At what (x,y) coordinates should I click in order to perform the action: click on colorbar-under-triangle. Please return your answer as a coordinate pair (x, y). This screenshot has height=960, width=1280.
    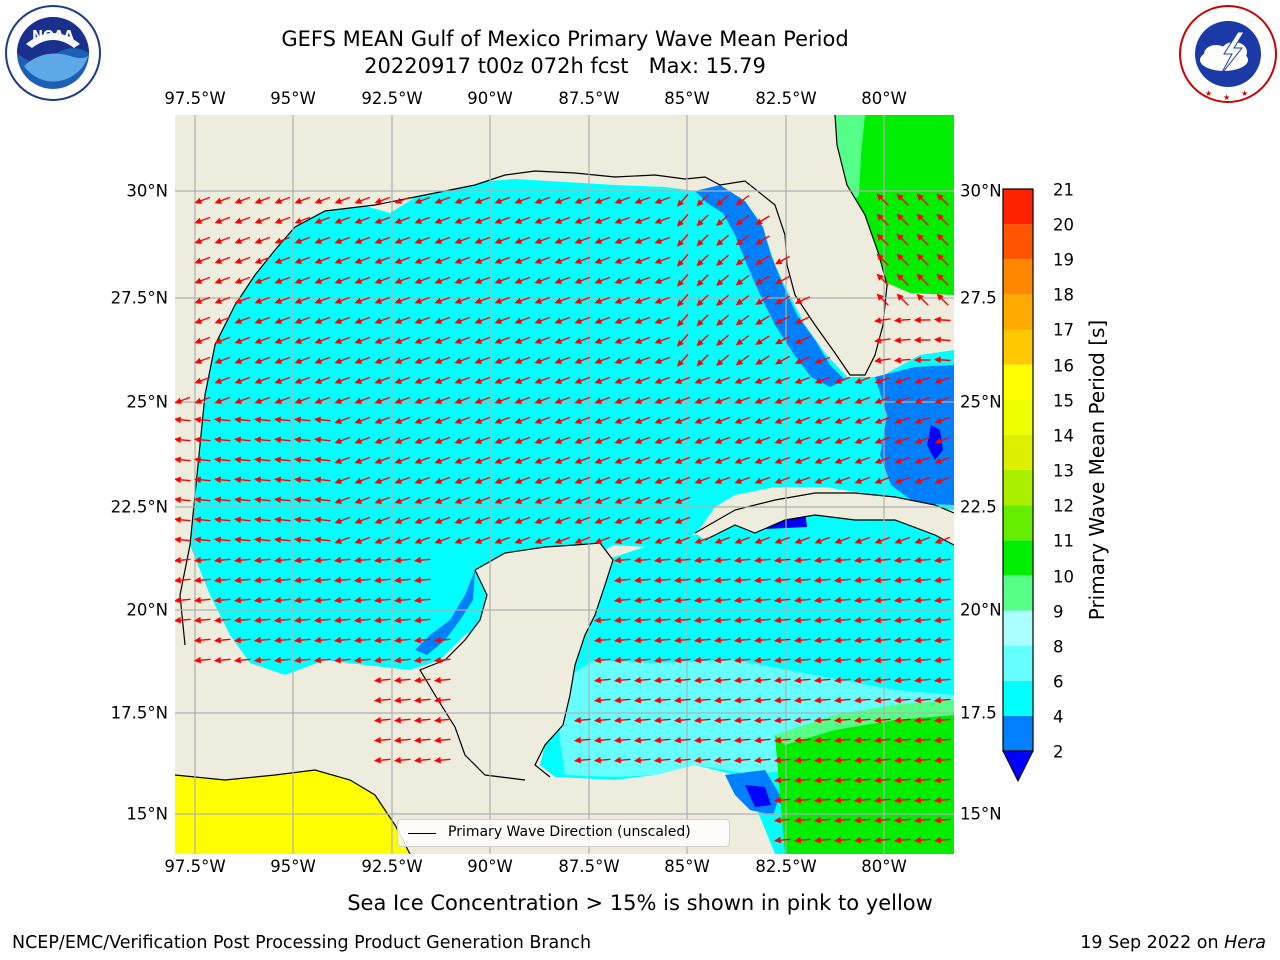
    Looking at the image, I should click on (1018, 766).